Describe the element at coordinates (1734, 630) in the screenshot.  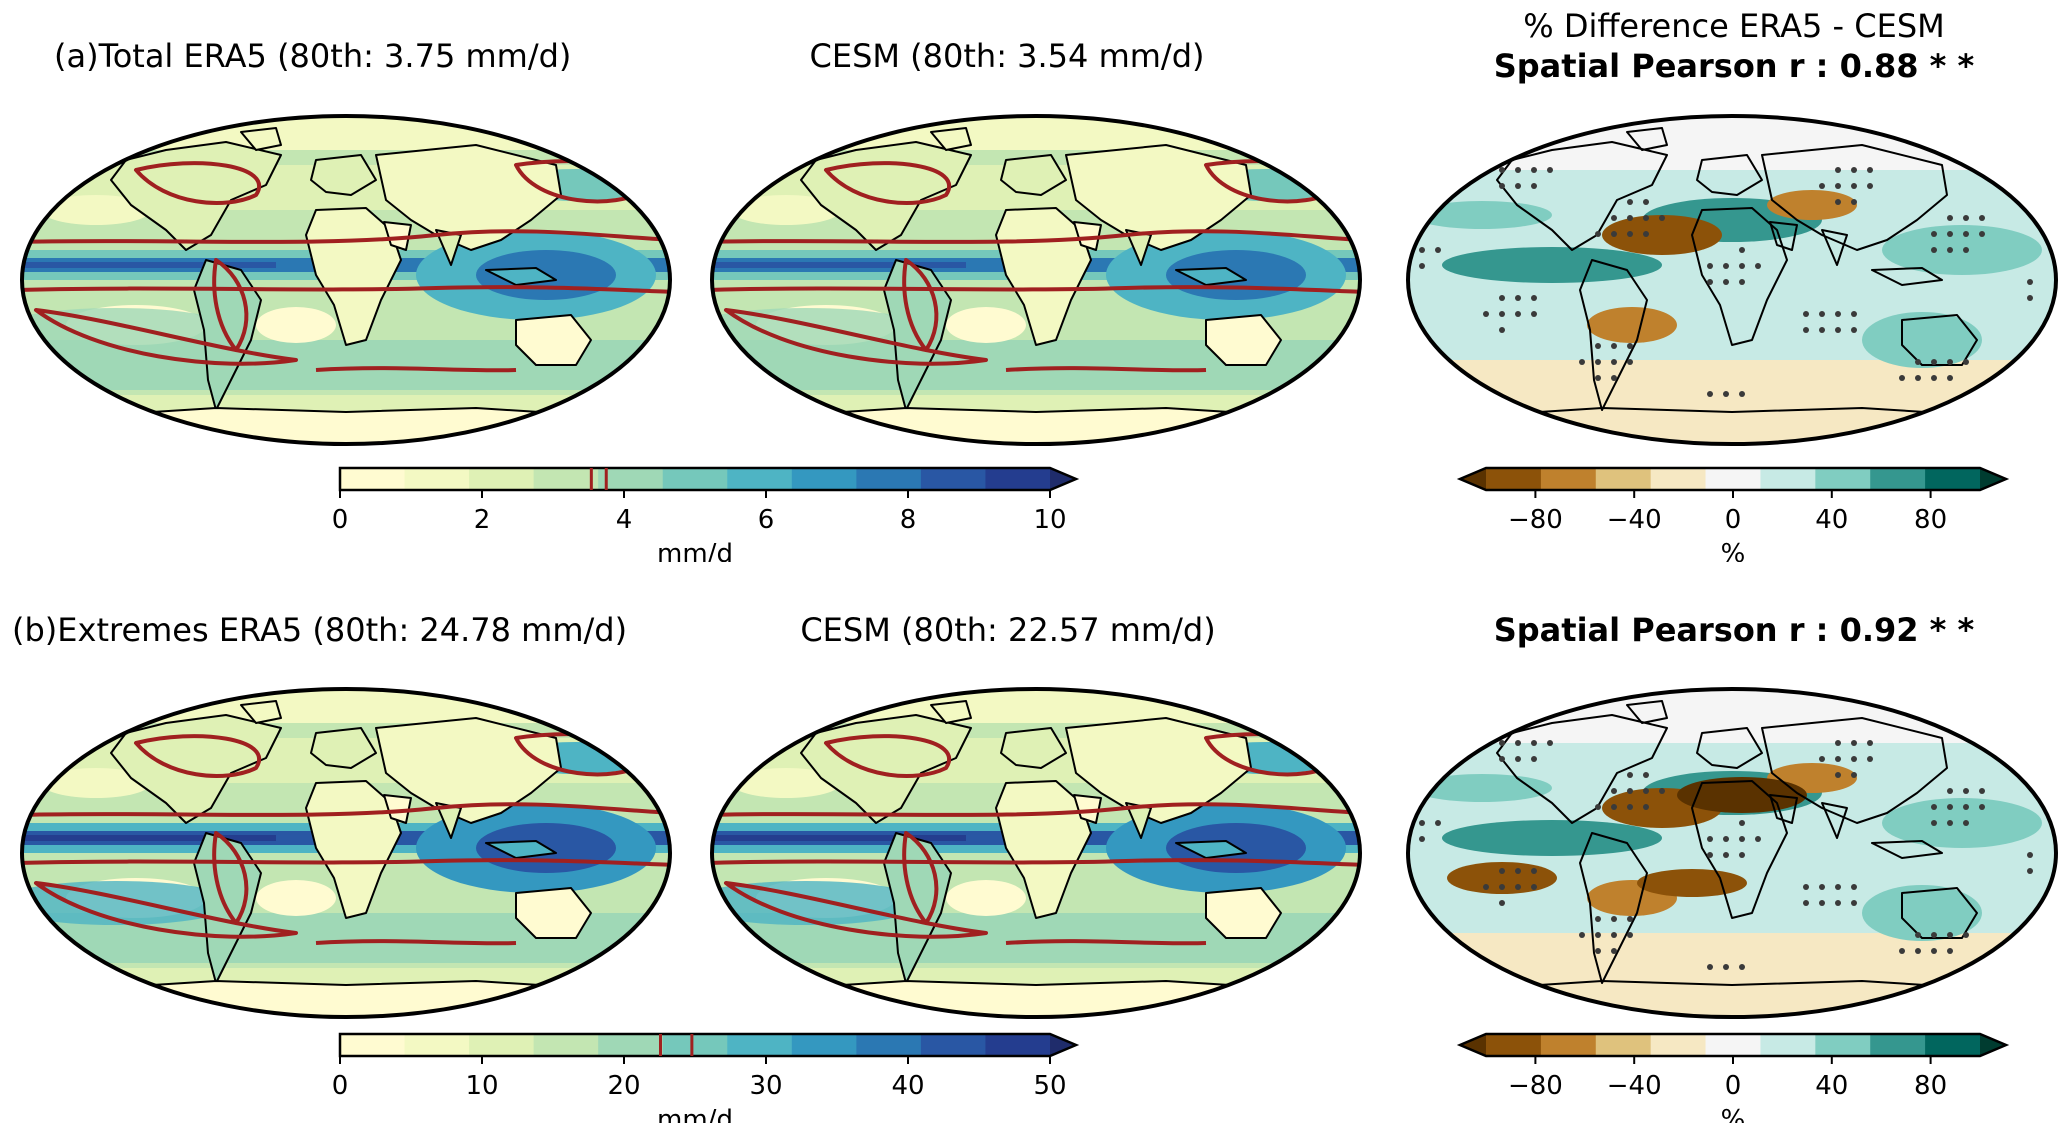
I see `title-b-pearson: Spatial Pearson r : 0.92 * *` at that location.